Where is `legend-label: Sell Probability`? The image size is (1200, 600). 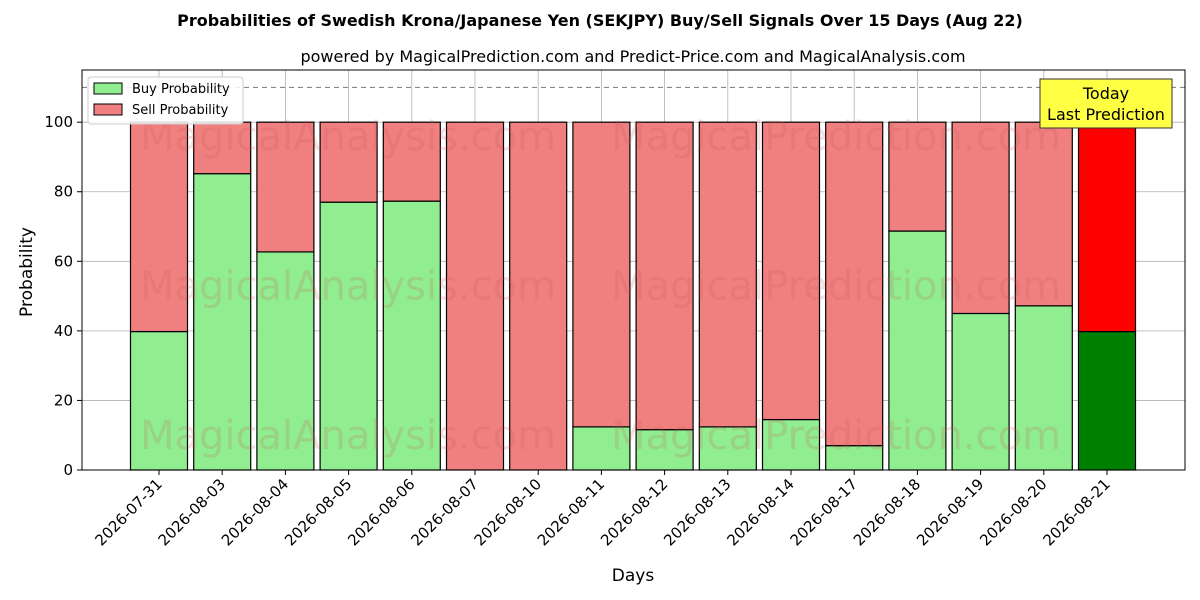
legend-label: Sell Probability is located at coordinates (180, 110).